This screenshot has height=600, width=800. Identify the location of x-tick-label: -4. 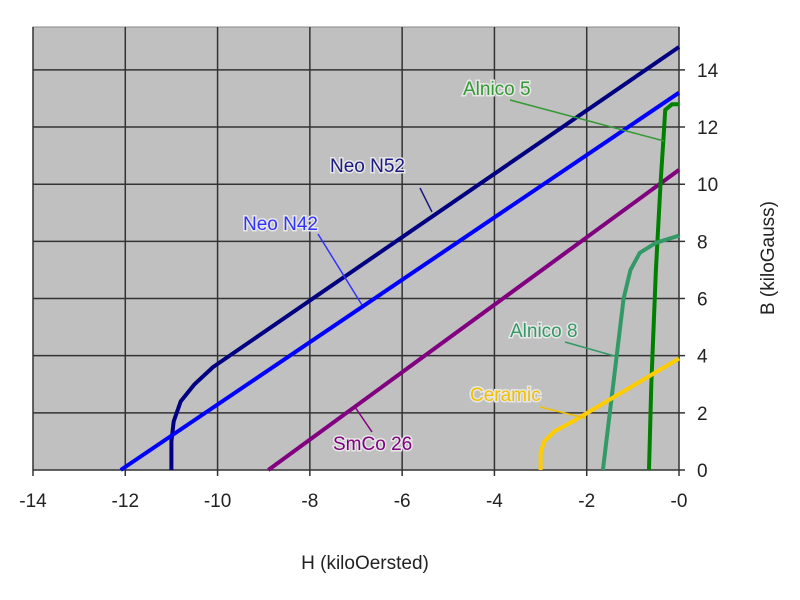
(494, 501).